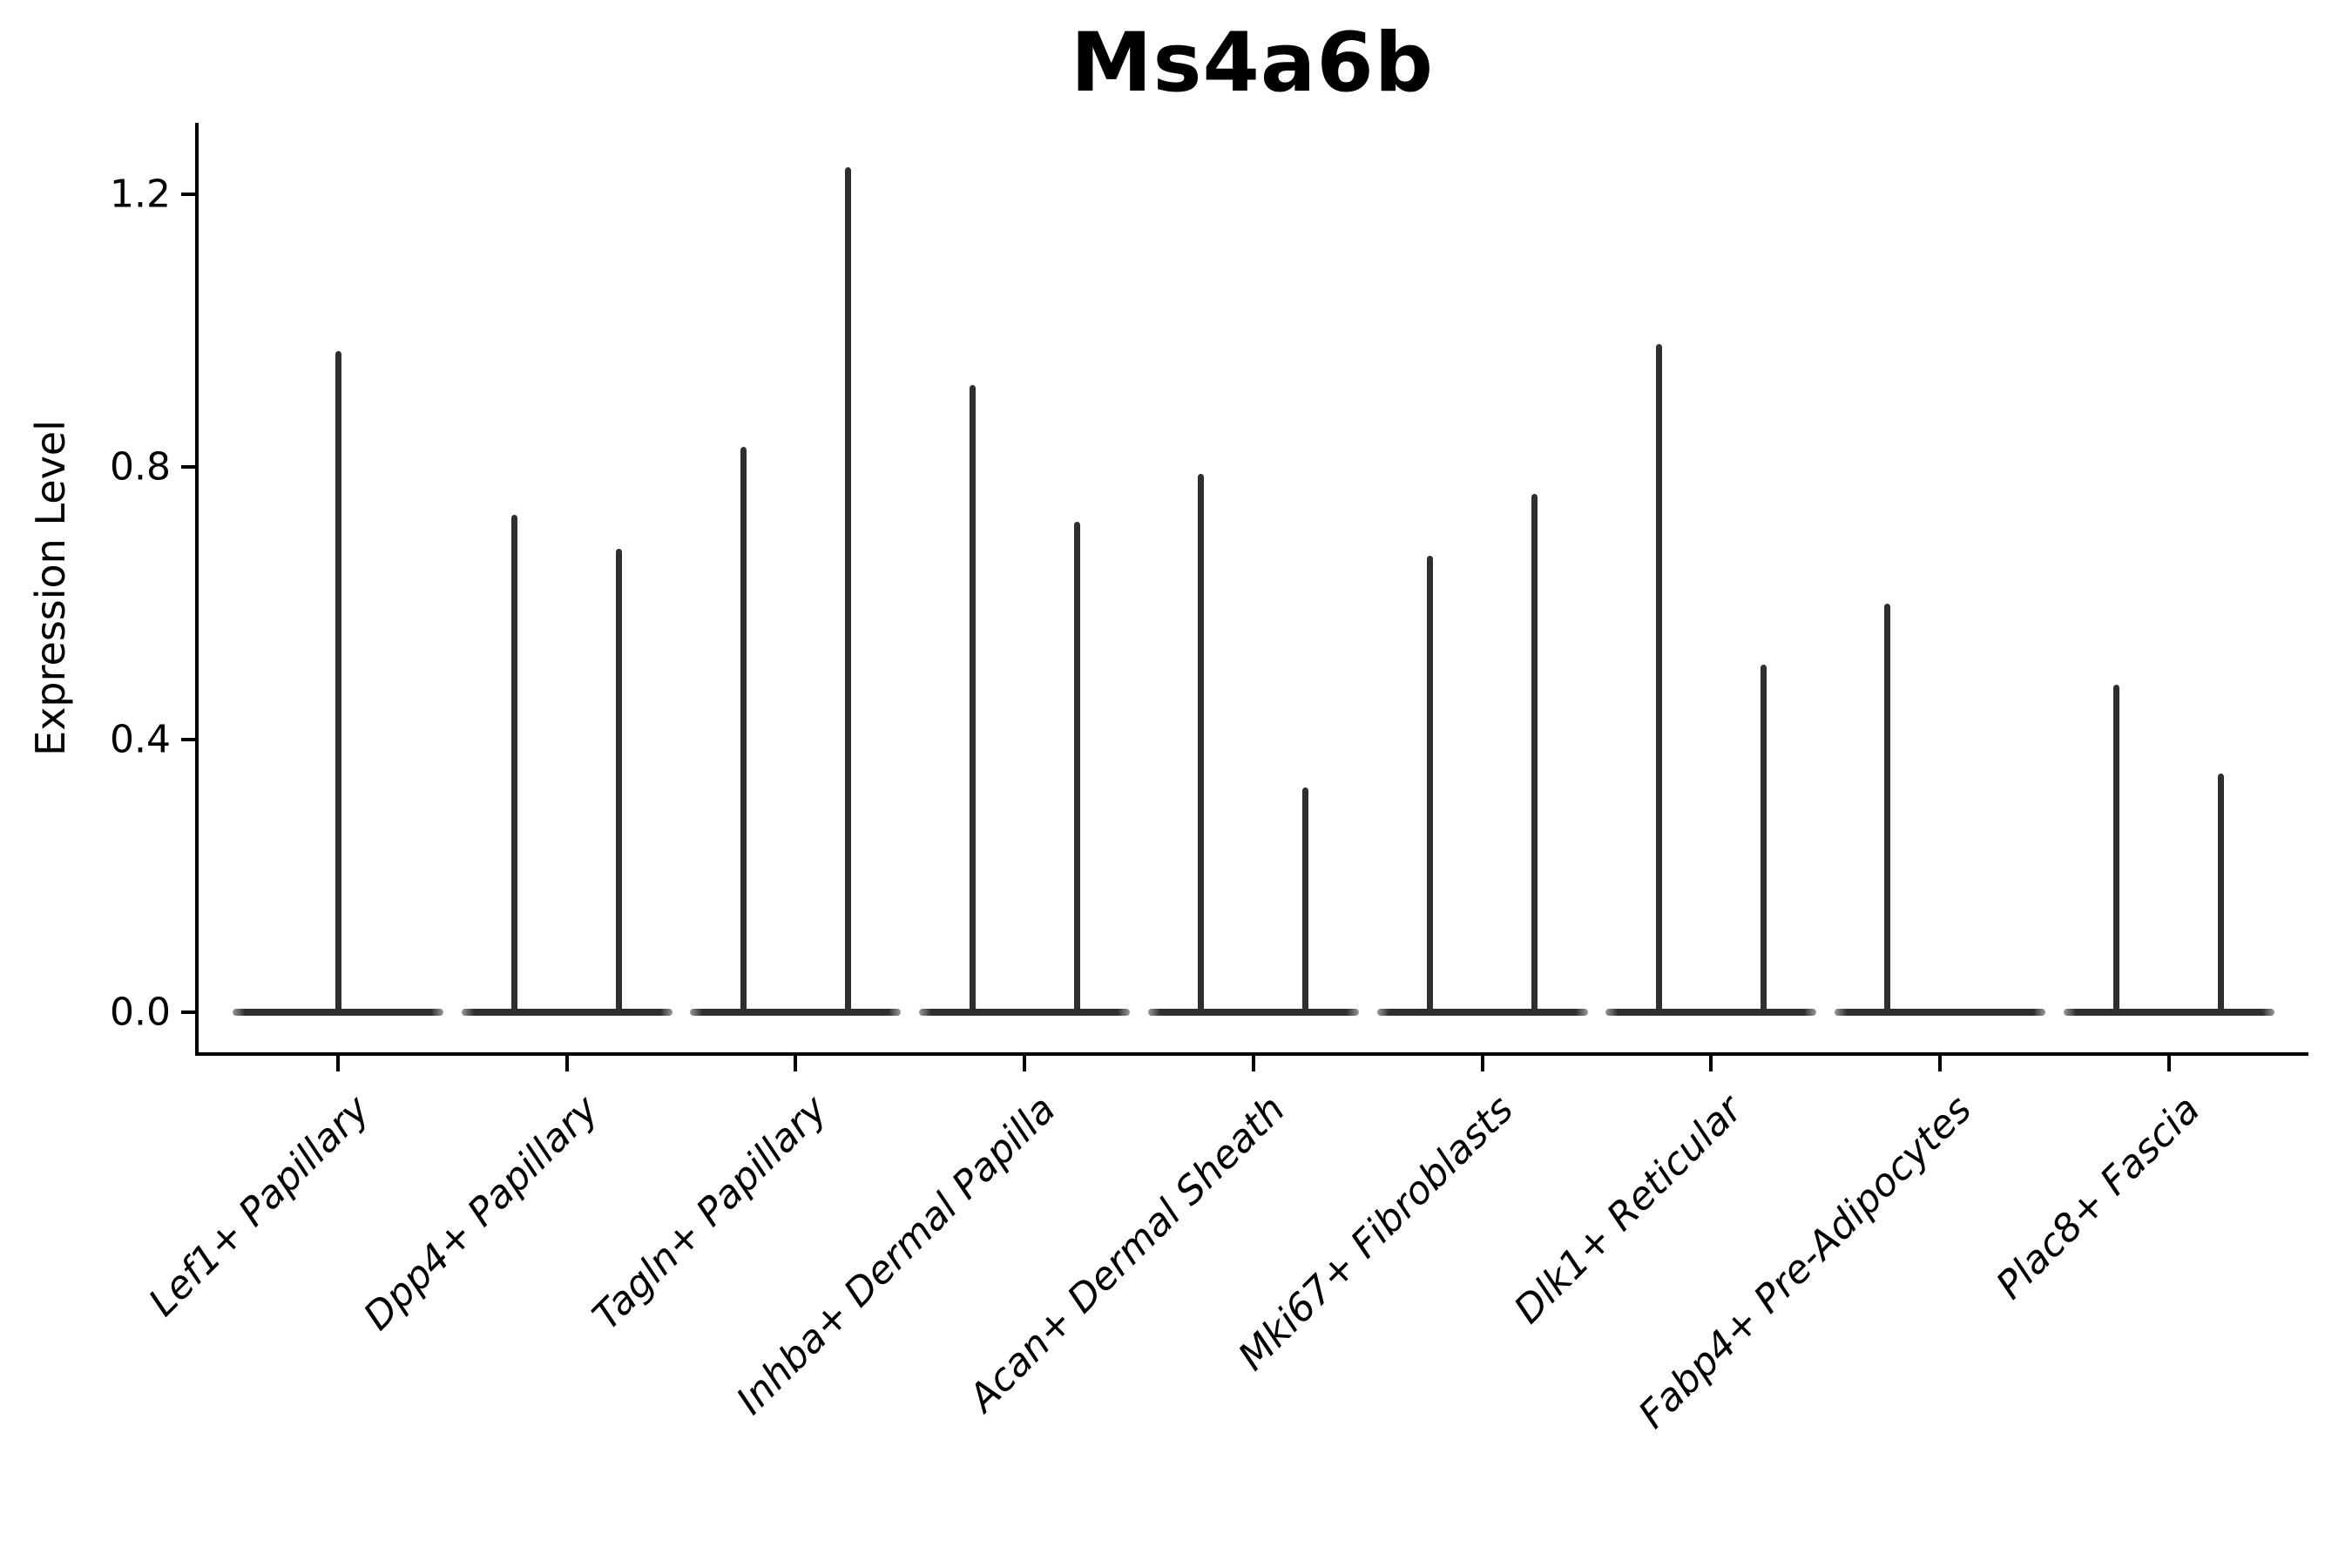 Image resolution: width=2352 pixels, height=1568 pixels. Describe the element at coordinates (1251, 1054) in the screenshot. I see `x-axis-spine` at that location.